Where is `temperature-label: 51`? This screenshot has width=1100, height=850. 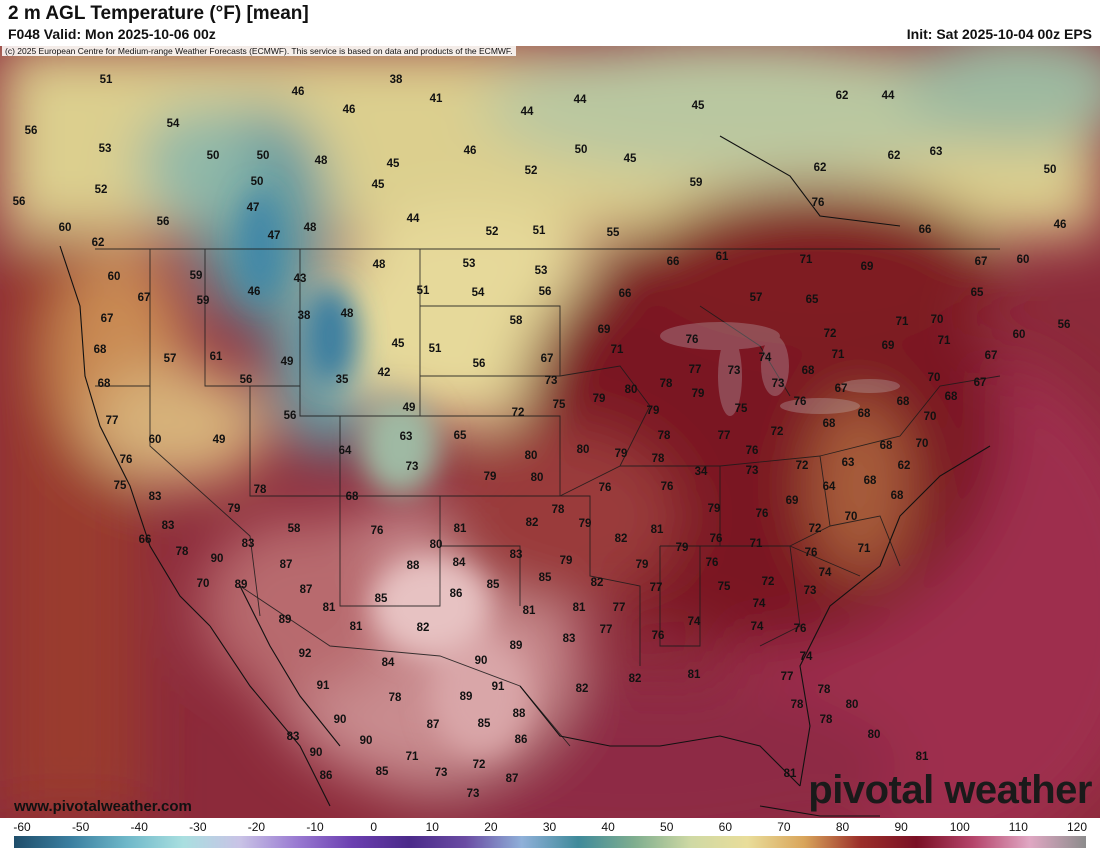 temperature-label: 51 is located at coordinates (106, 80).